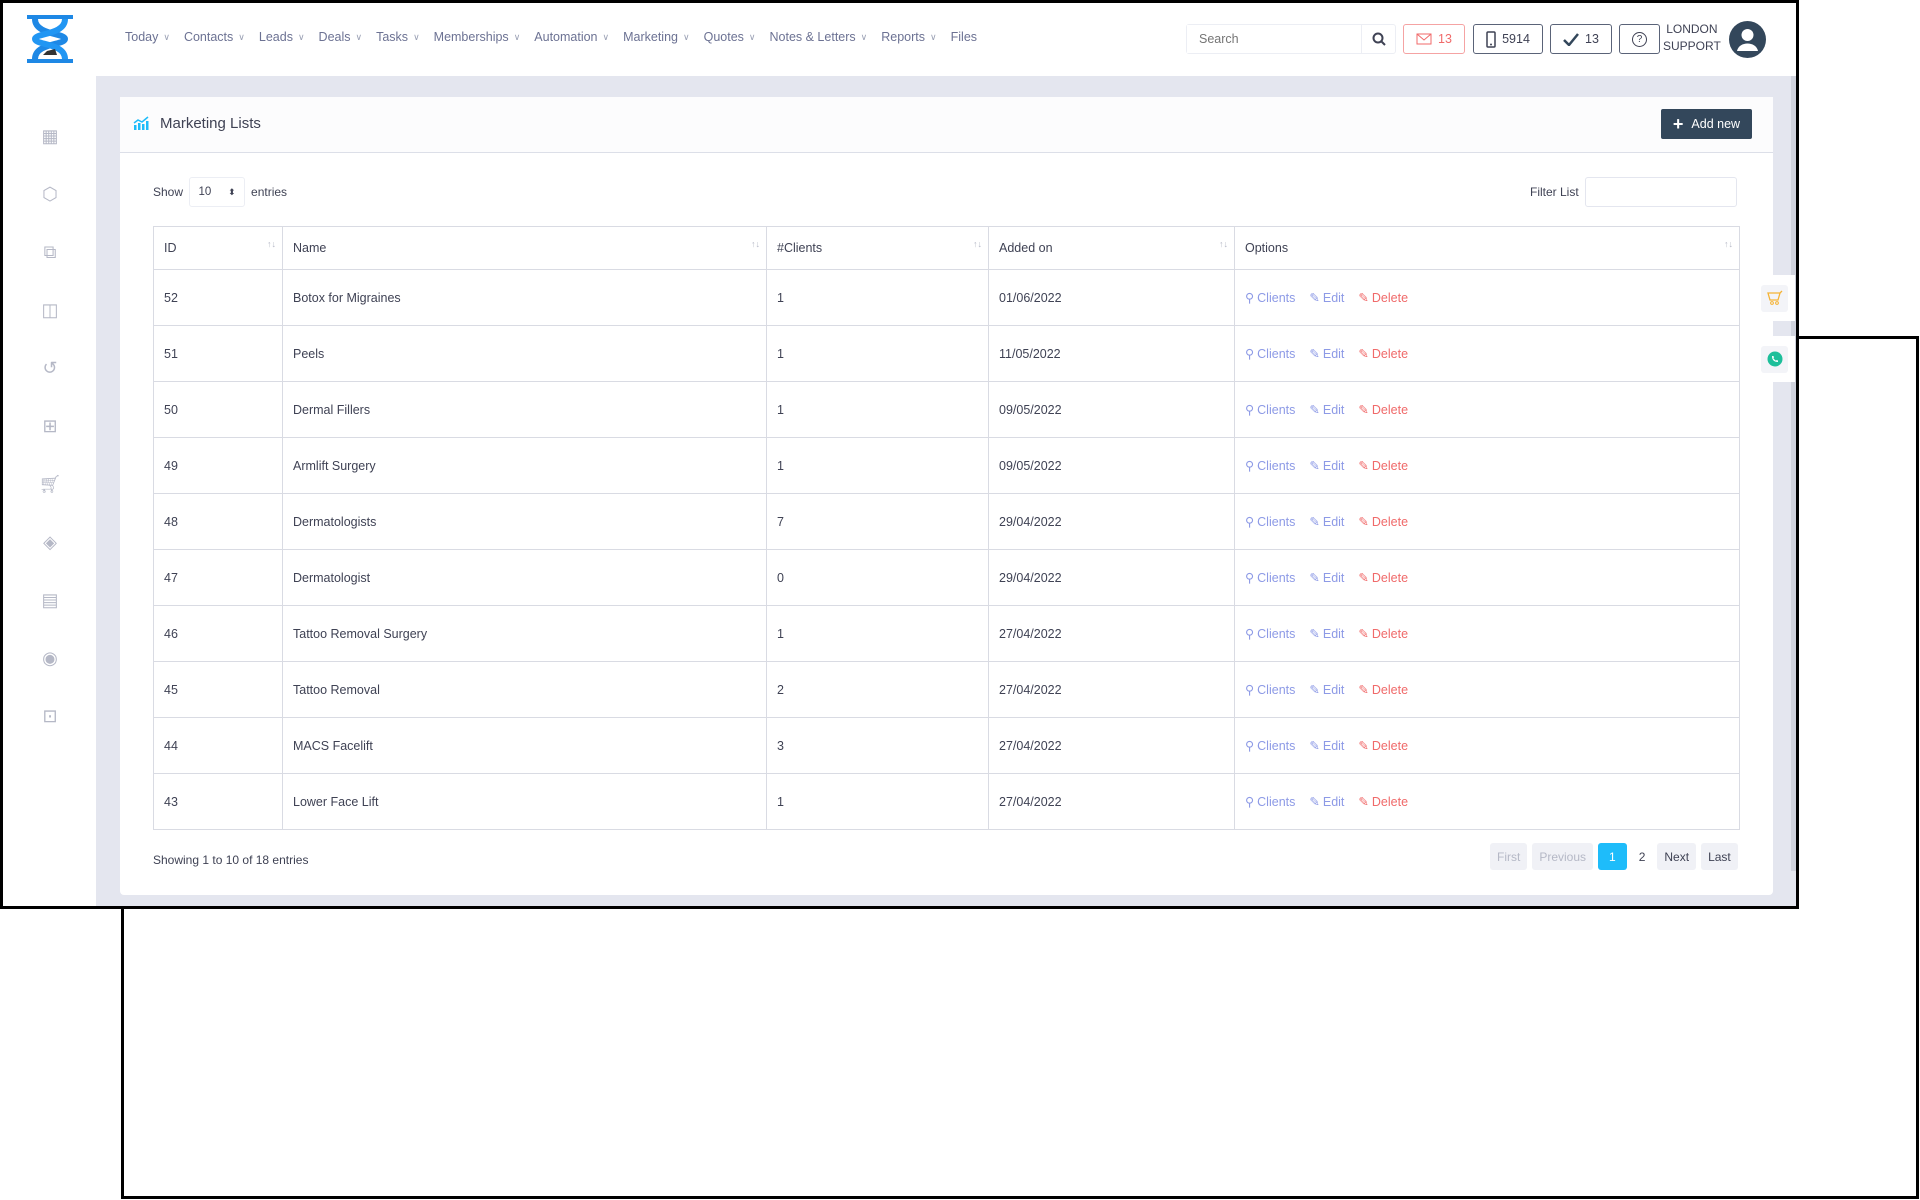 This screenshot has height=1200, width=1920. Describe the element at coordinates (1747, 39) in the screenshot. I see `avatar` at that location.